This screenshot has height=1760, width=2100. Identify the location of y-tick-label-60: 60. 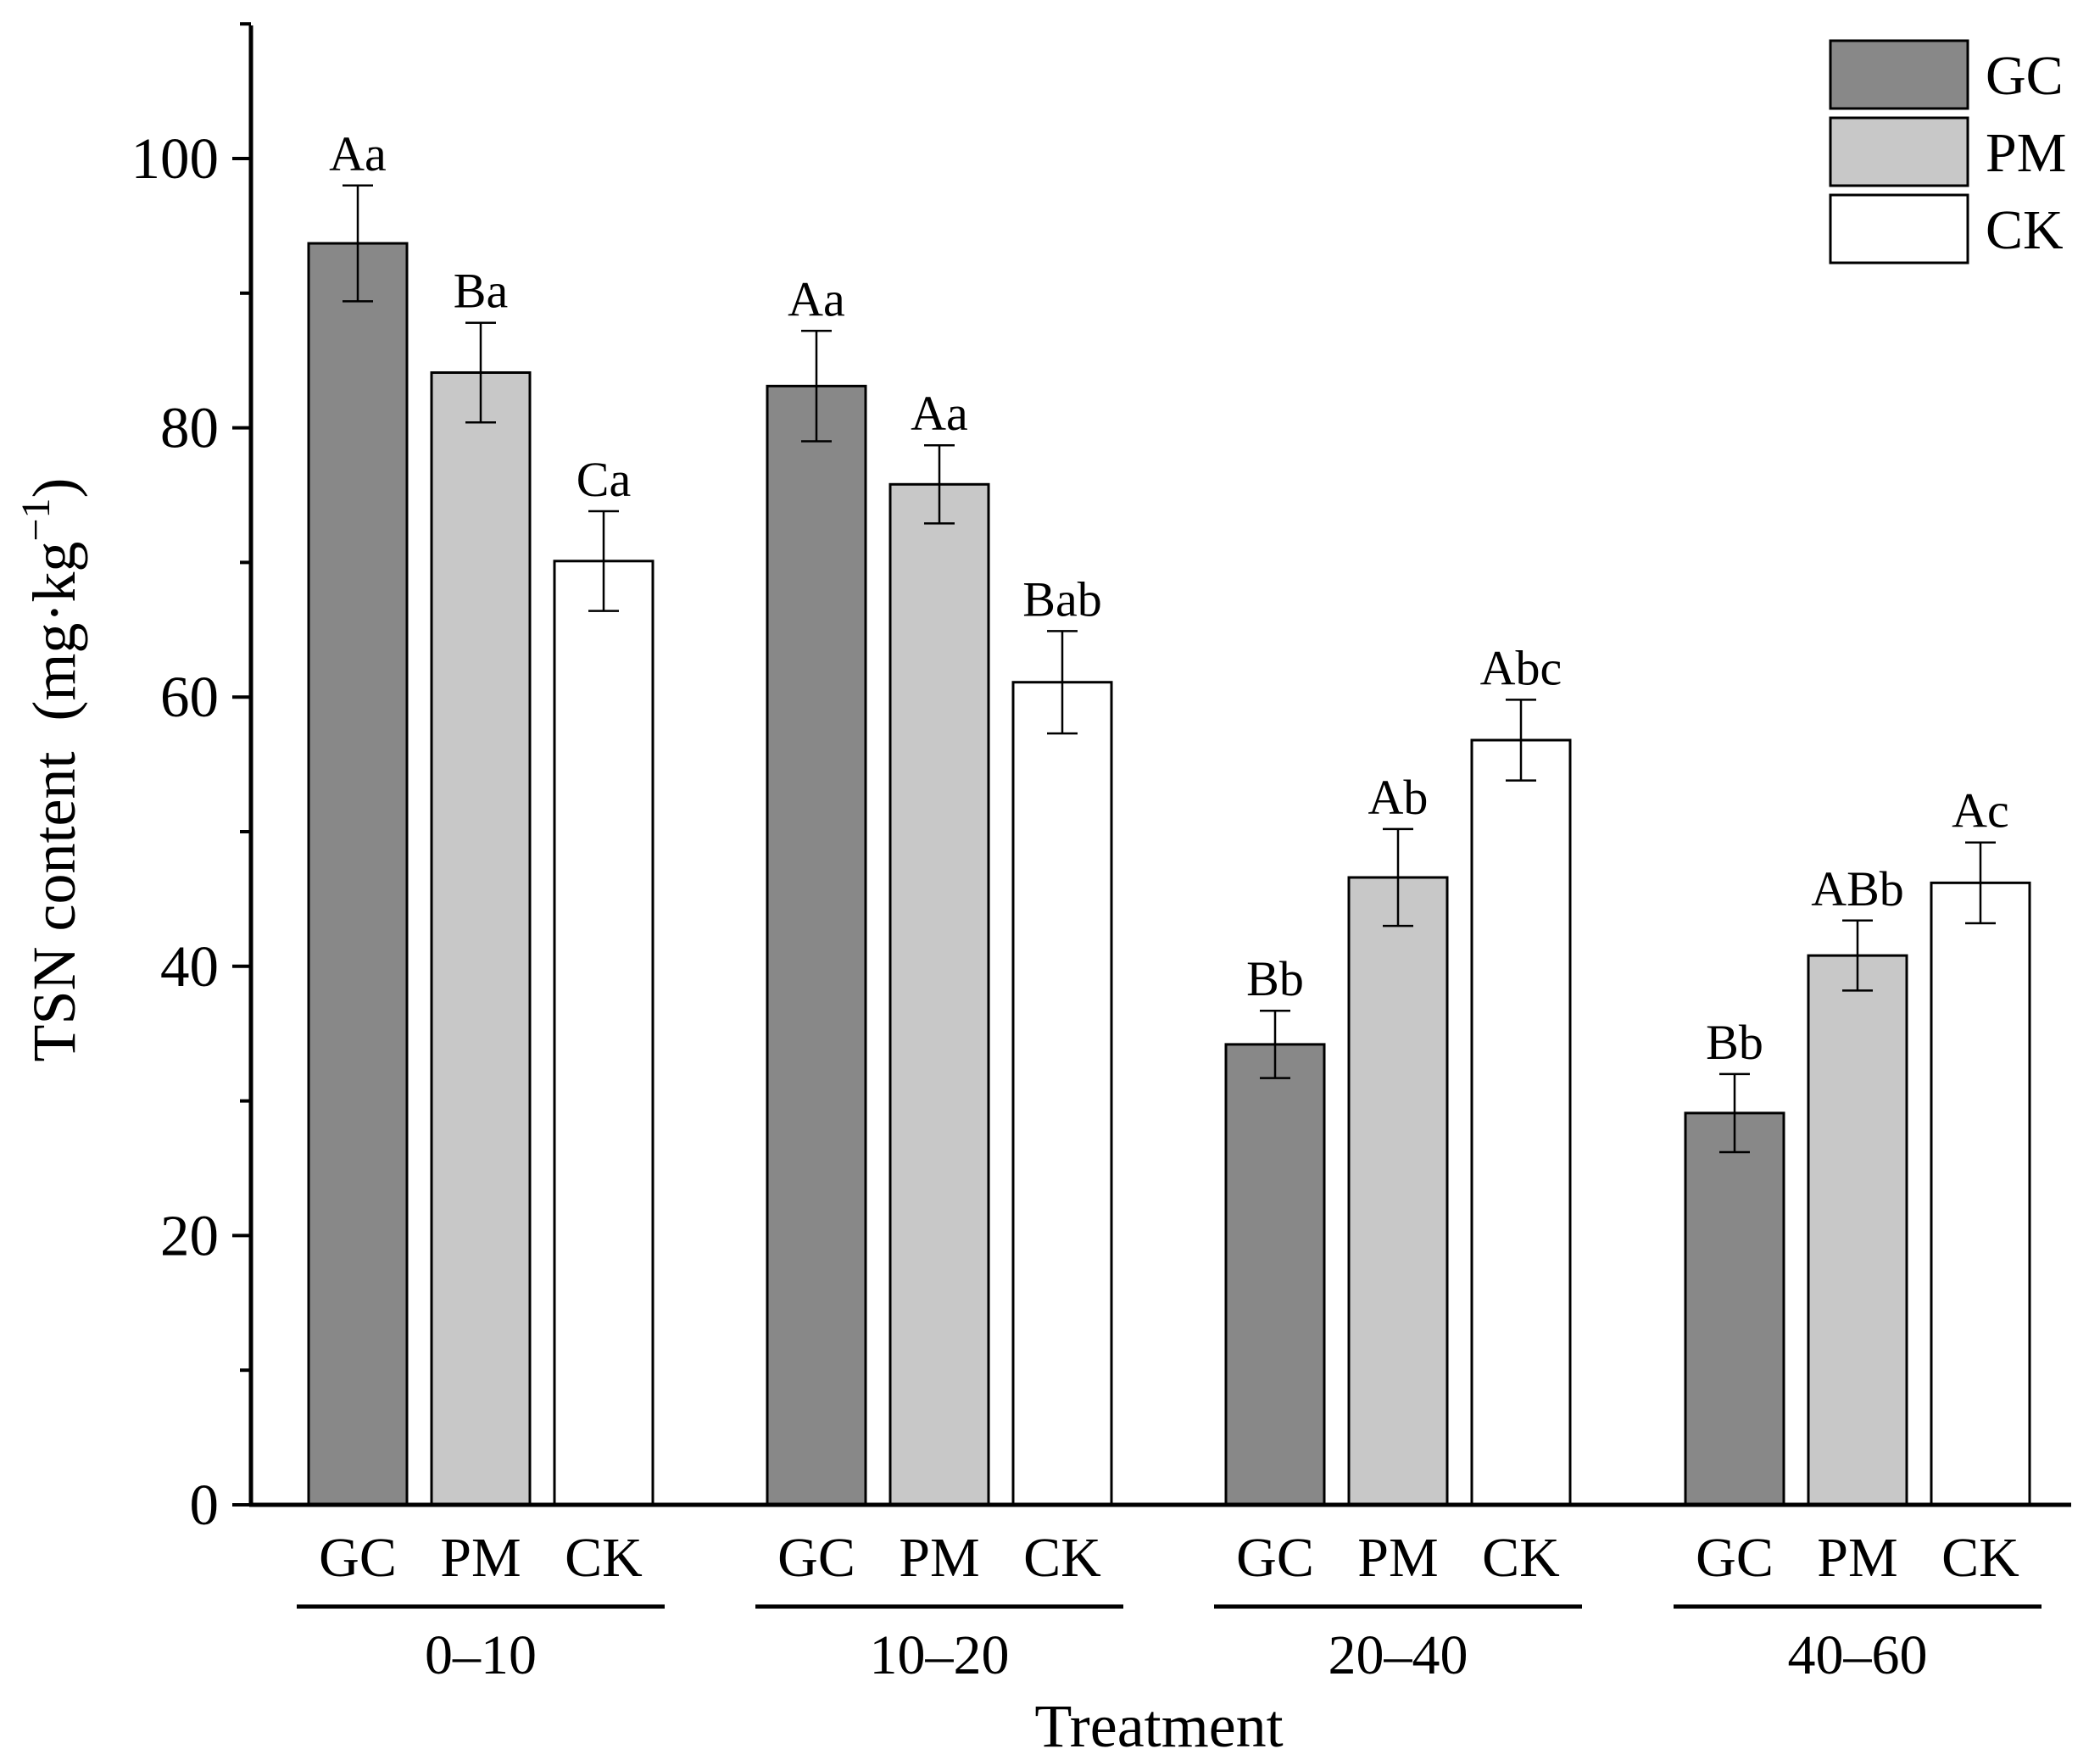
(189, 697).